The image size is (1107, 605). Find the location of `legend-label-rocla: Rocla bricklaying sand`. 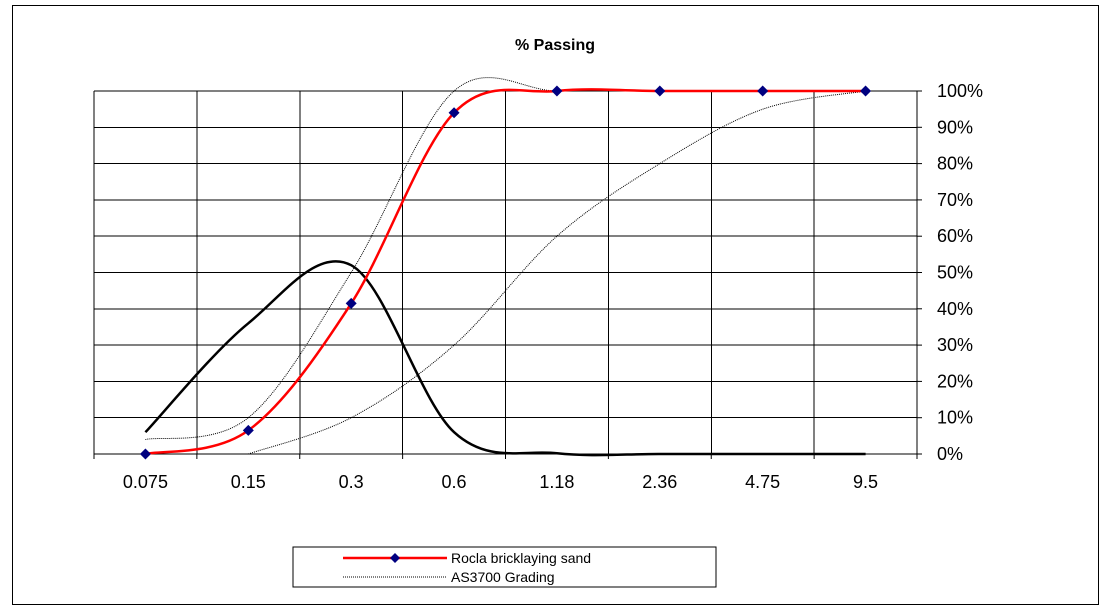

legend-label-rocla: Rocla bricklaying sand is located at coordinates (521, 558).